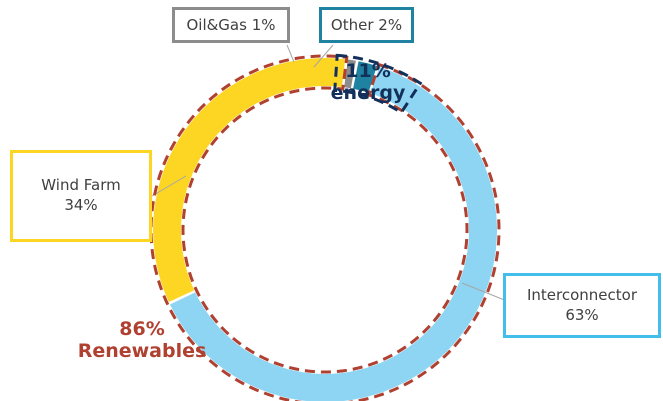  I want to click on callout-interconnector: Interconnector 63%, so click(582, 305).